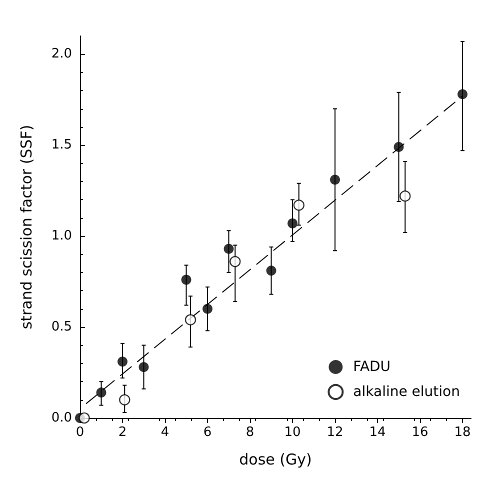 The width and height of the screenshot is (493, 488). Describe the element at coordinates (61, 418) in the screenshot. I see `y-tick-label: 0.0` at that location.